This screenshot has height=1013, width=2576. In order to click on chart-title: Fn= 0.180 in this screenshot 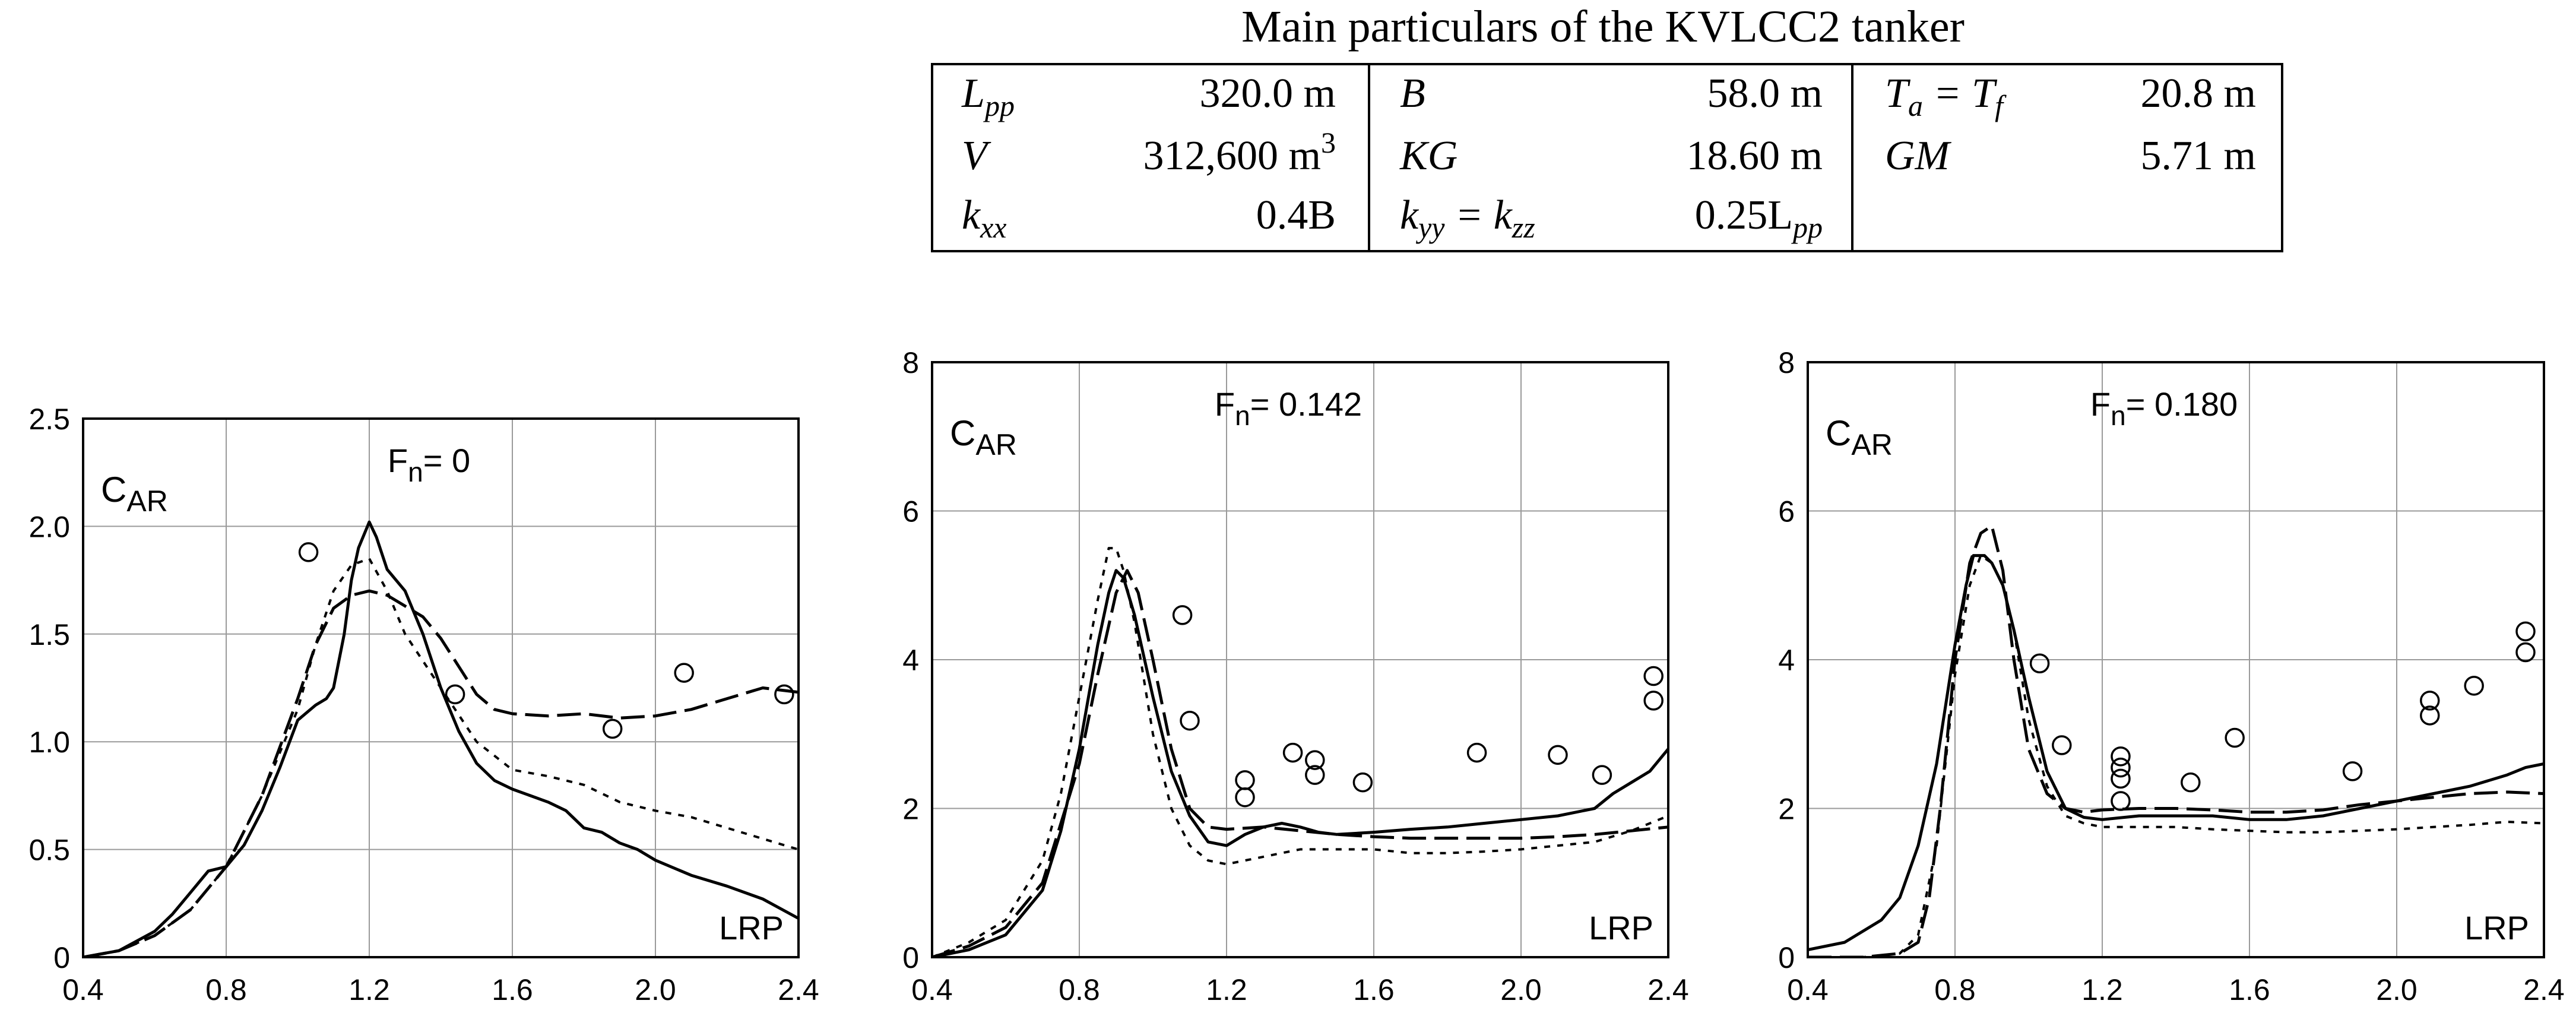, I will do `click(2164, 408)`.